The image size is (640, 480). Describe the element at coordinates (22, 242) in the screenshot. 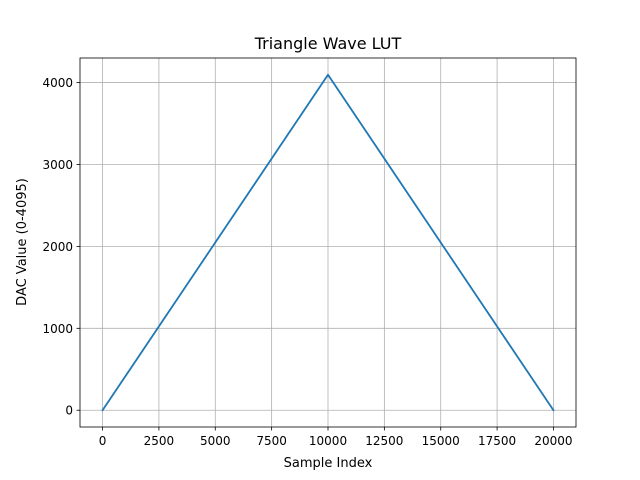

I see `y-axis-label: DAC Value (0-4095)` at that location.